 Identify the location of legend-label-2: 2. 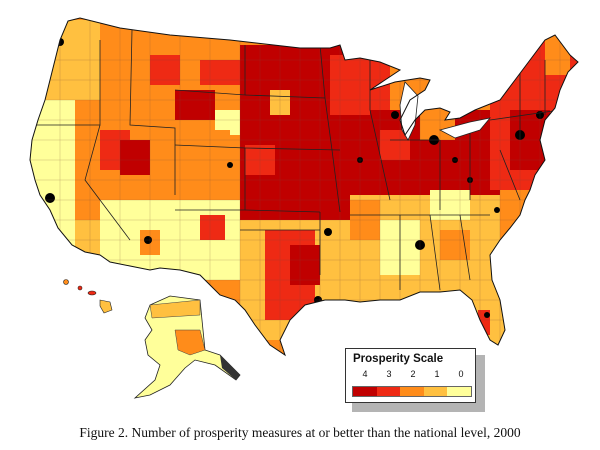
(413, 374).